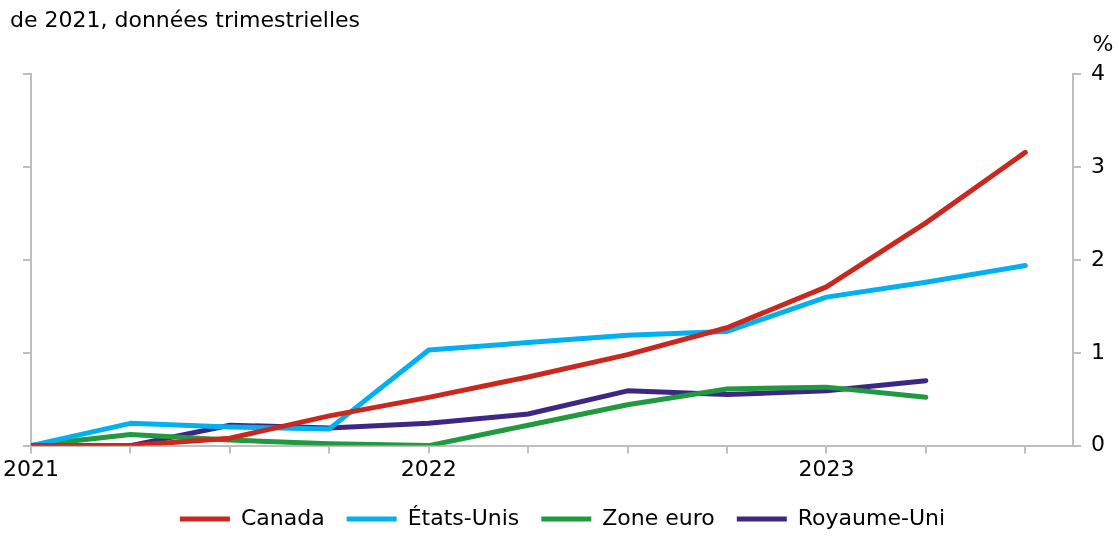 This screenshot has height=544, width=1119. I want to click on y-tick-label: 1, so click(1098, 351).